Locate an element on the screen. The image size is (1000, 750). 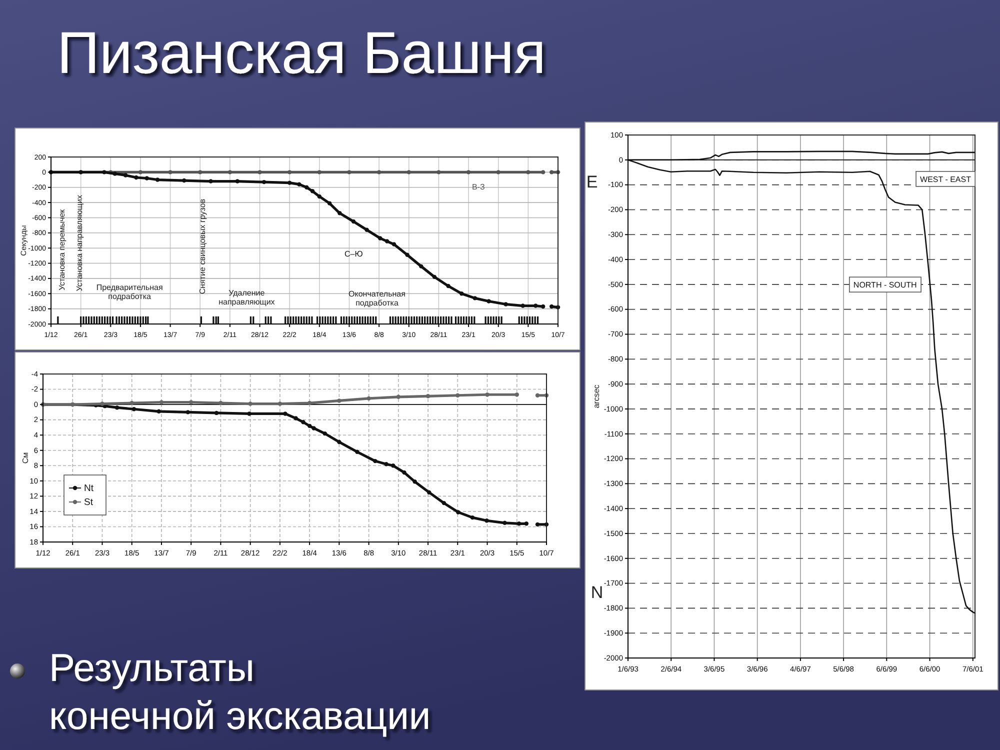
series-label: В-З is located at coordinates (478, 187).